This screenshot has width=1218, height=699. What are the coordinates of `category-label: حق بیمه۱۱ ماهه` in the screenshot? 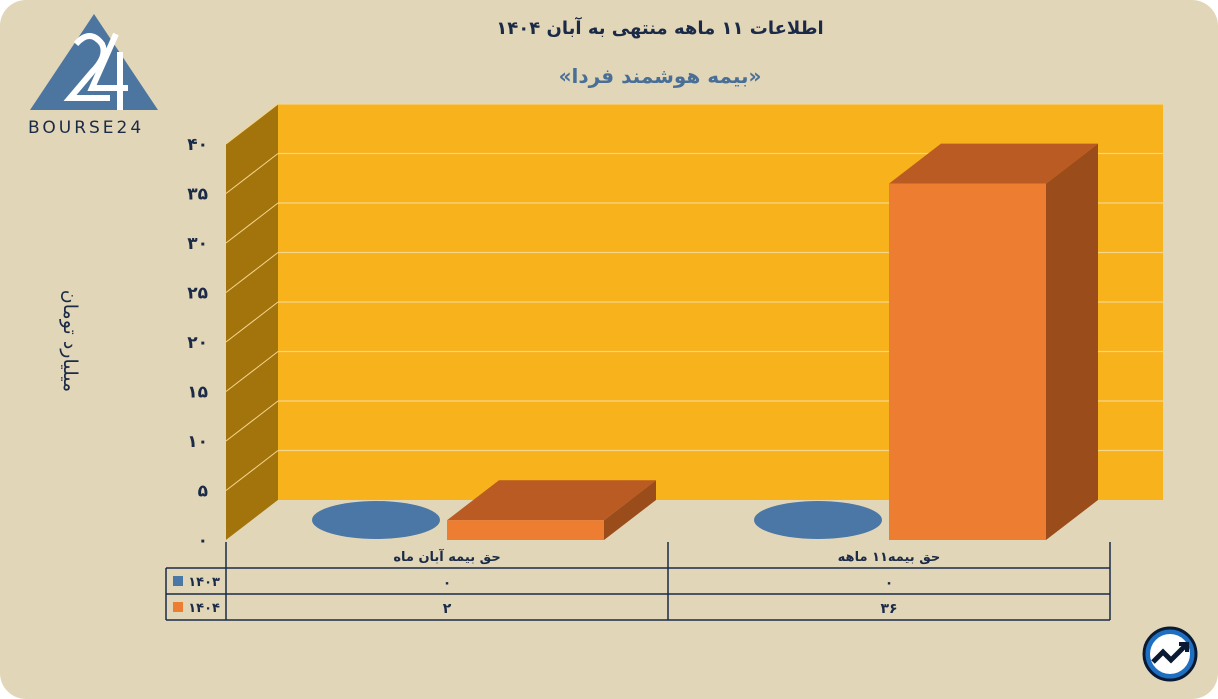 It's located at (889, 557).